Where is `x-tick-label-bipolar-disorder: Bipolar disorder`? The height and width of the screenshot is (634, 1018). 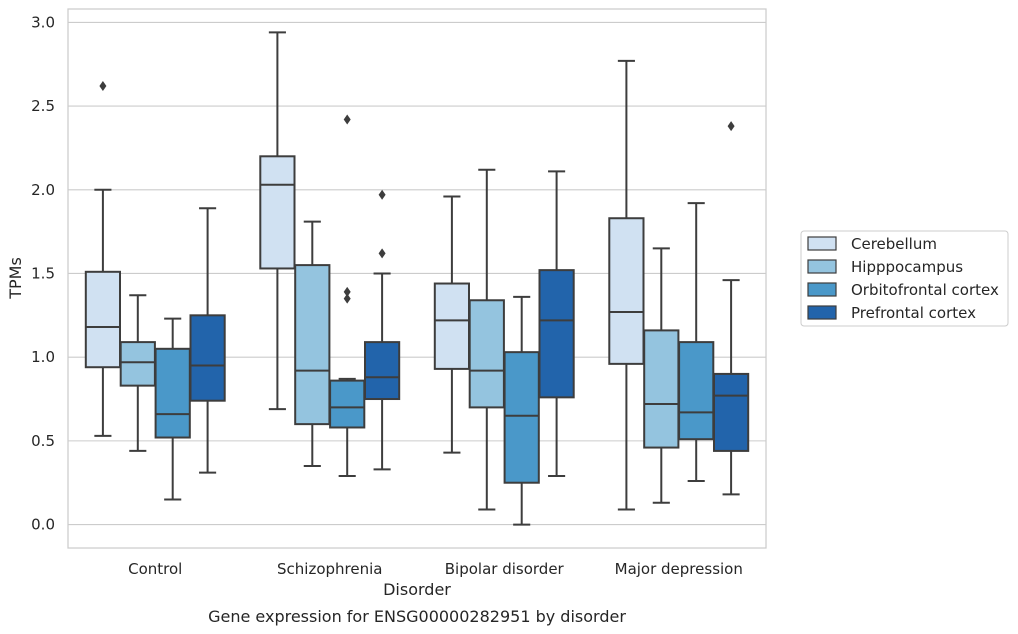
x-tick-label-bipolar-disorder: Bipolar disorder is located at coordinates (505, 569).